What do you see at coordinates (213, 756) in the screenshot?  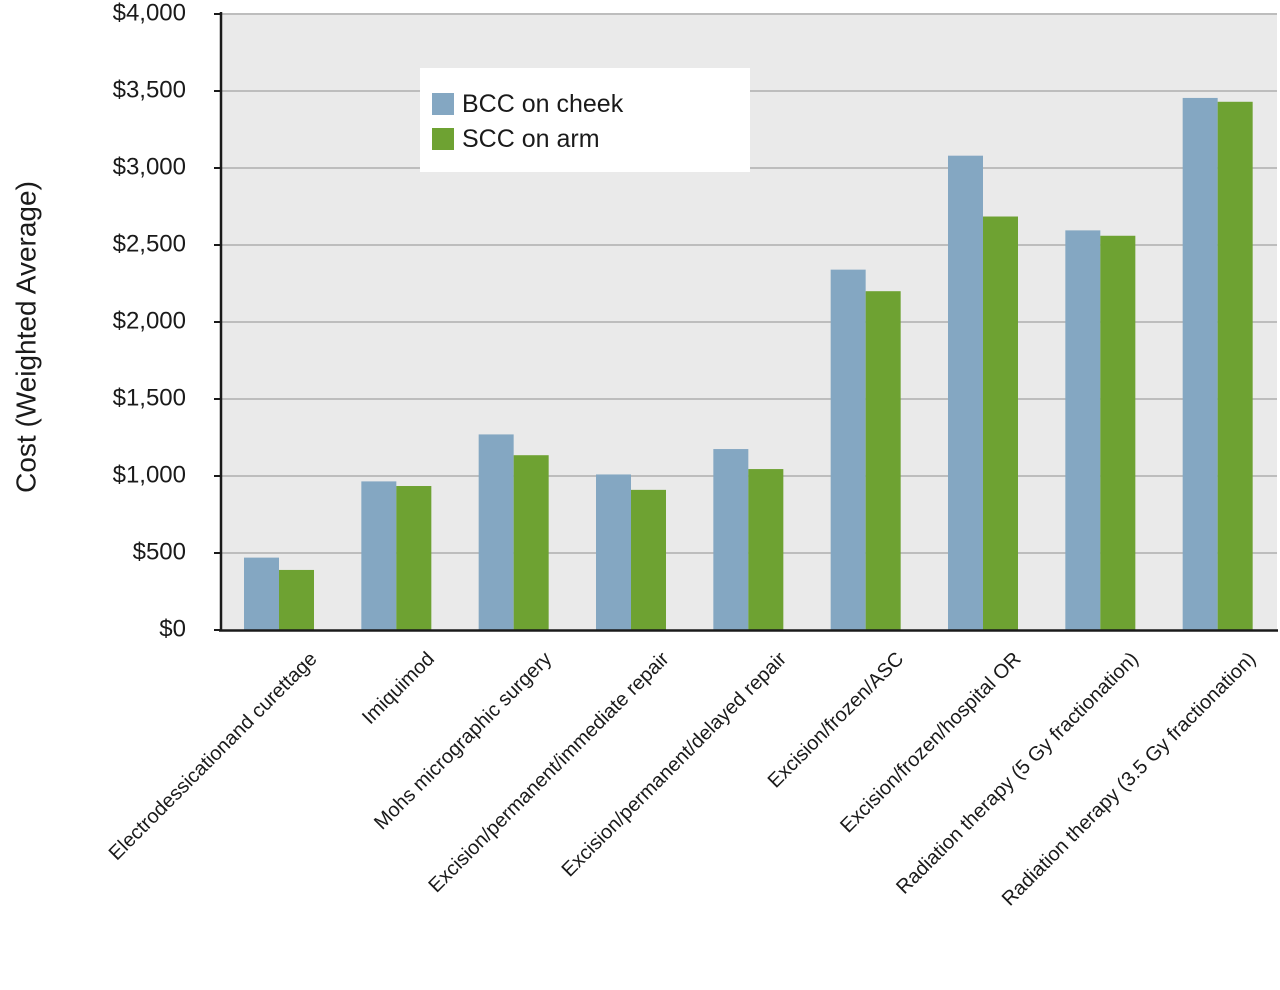 I see `x-category-label: Electrodessicationand curettage` at bounding box center [213, 756].